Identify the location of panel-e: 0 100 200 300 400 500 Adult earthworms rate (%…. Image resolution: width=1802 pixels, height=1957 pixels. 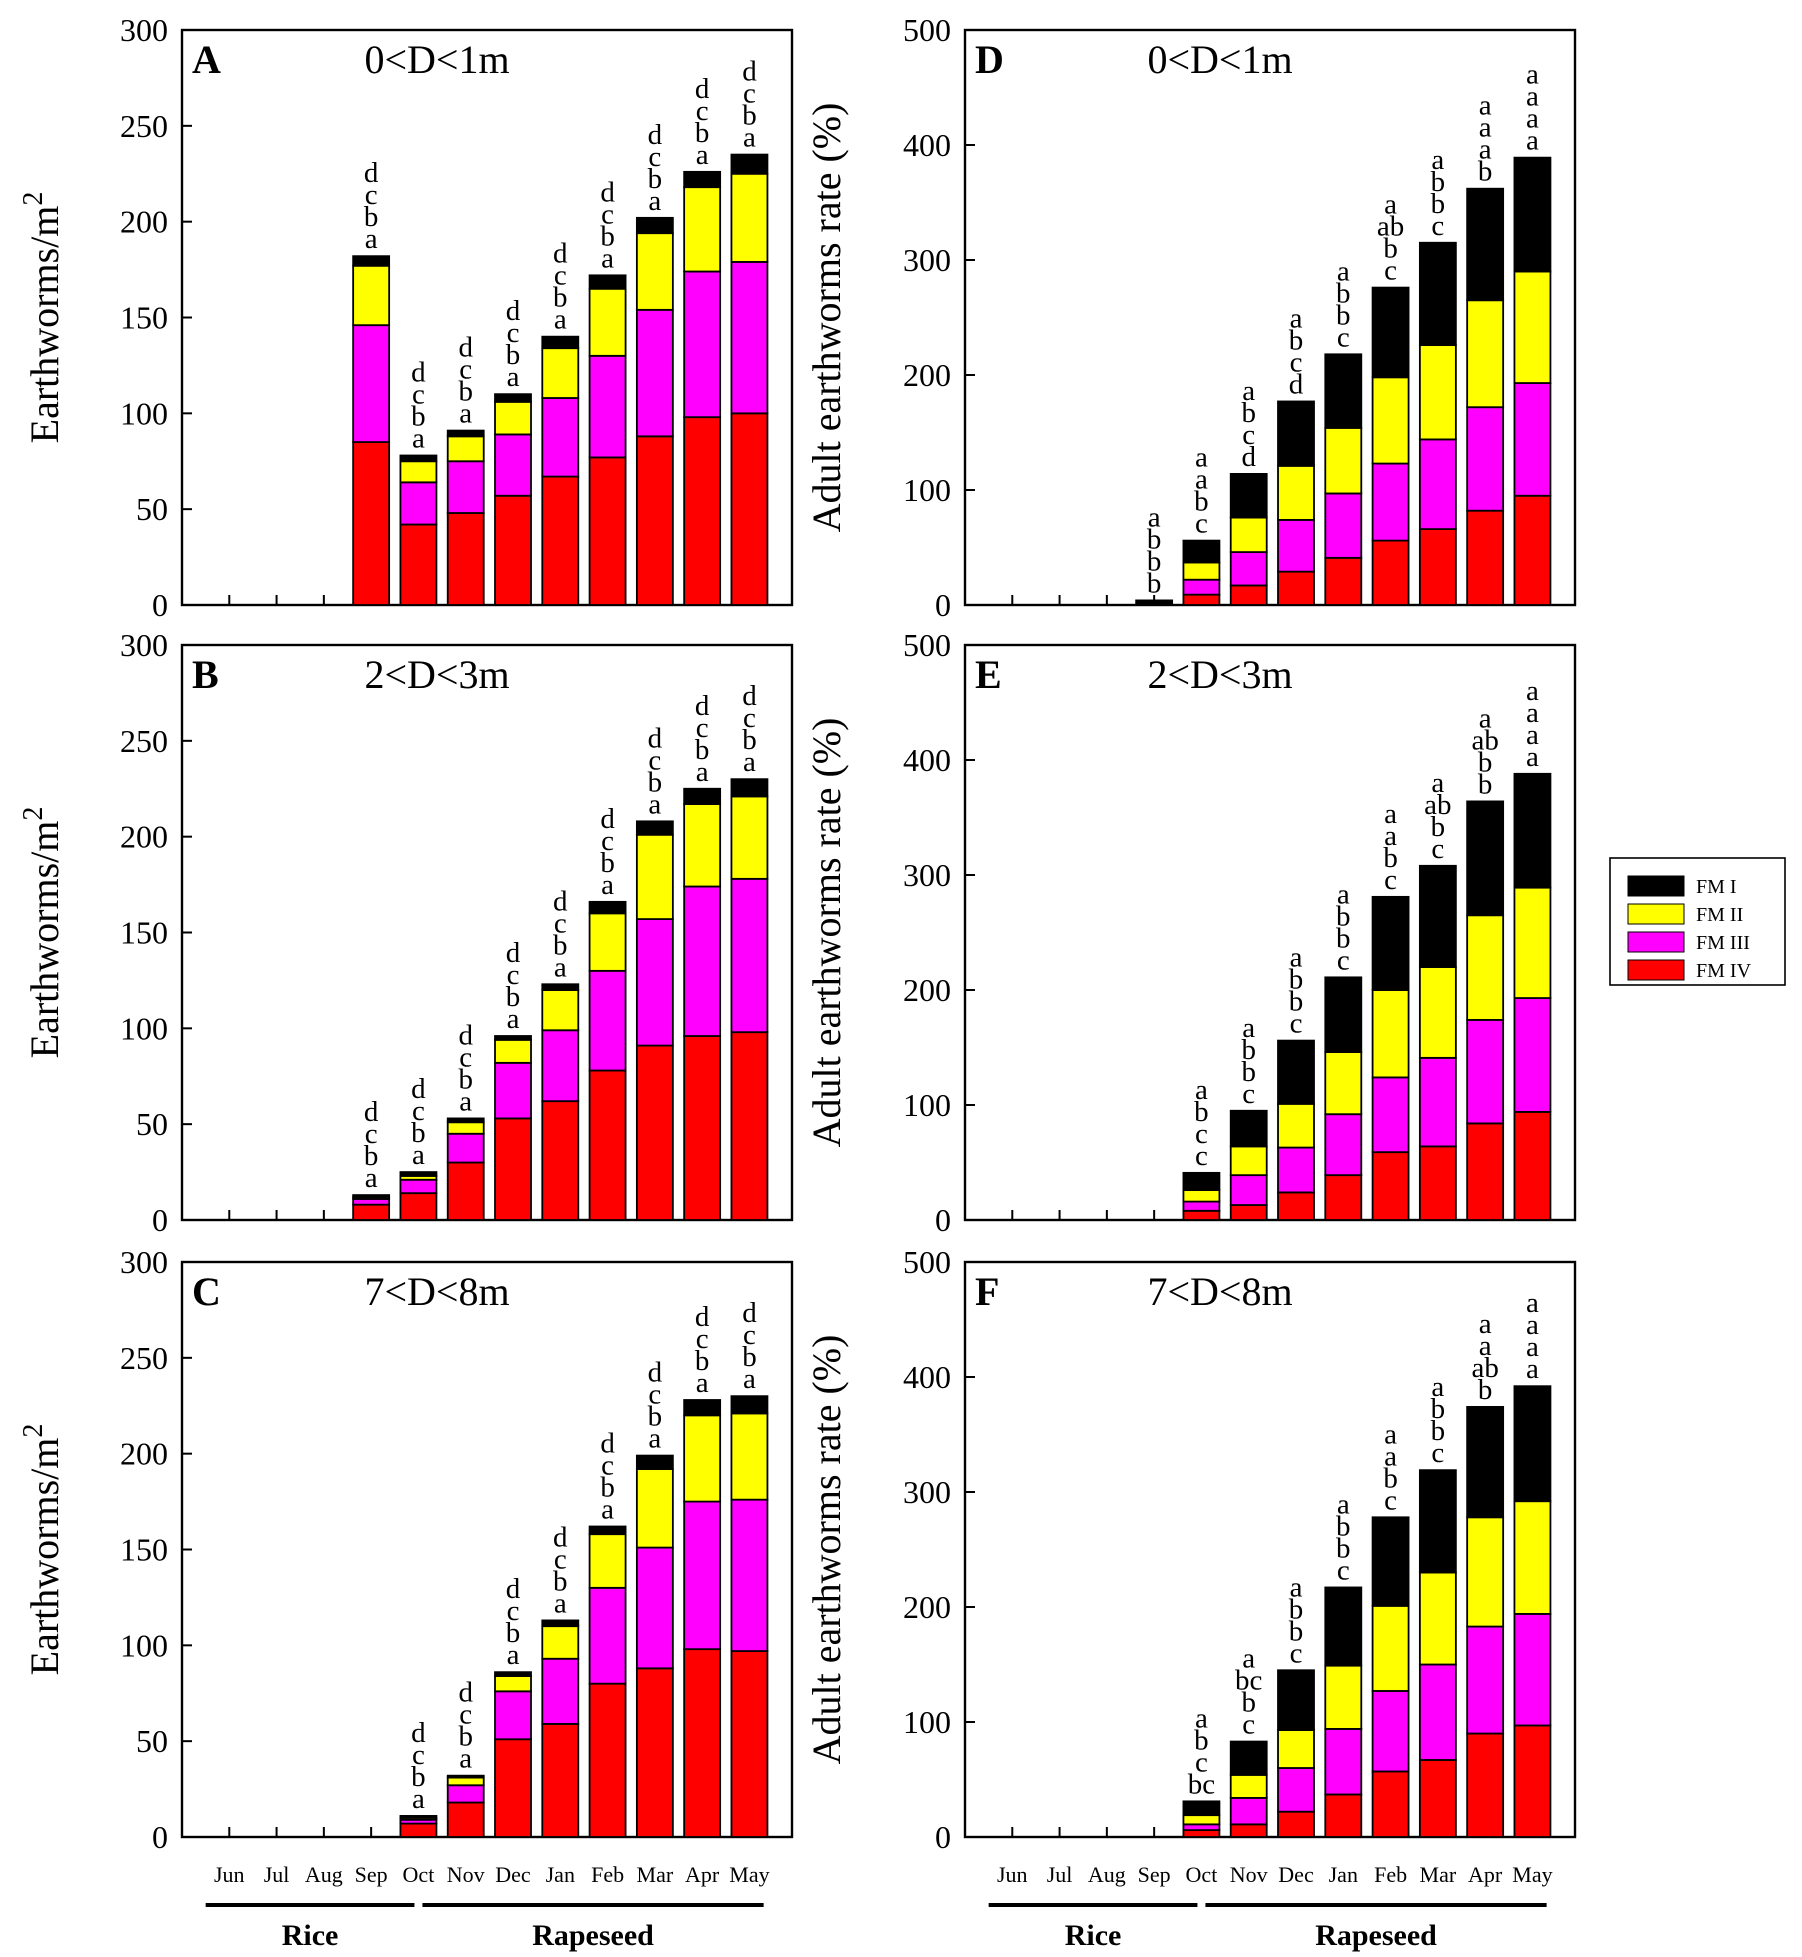
(1190, 932).